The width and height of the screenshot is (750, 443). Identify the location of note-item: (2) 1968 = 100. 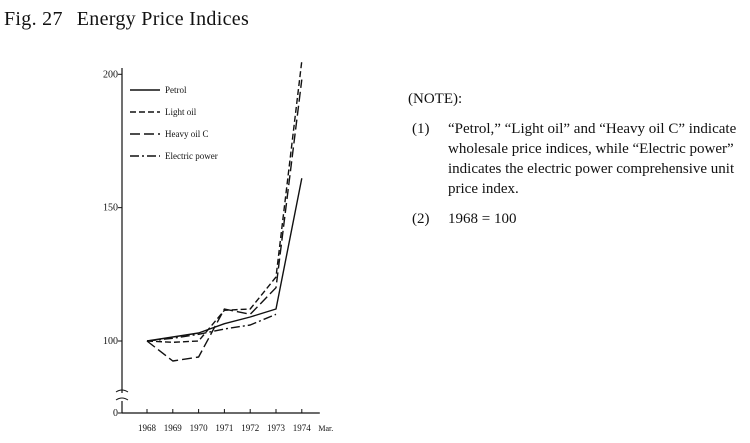
(579, 219).